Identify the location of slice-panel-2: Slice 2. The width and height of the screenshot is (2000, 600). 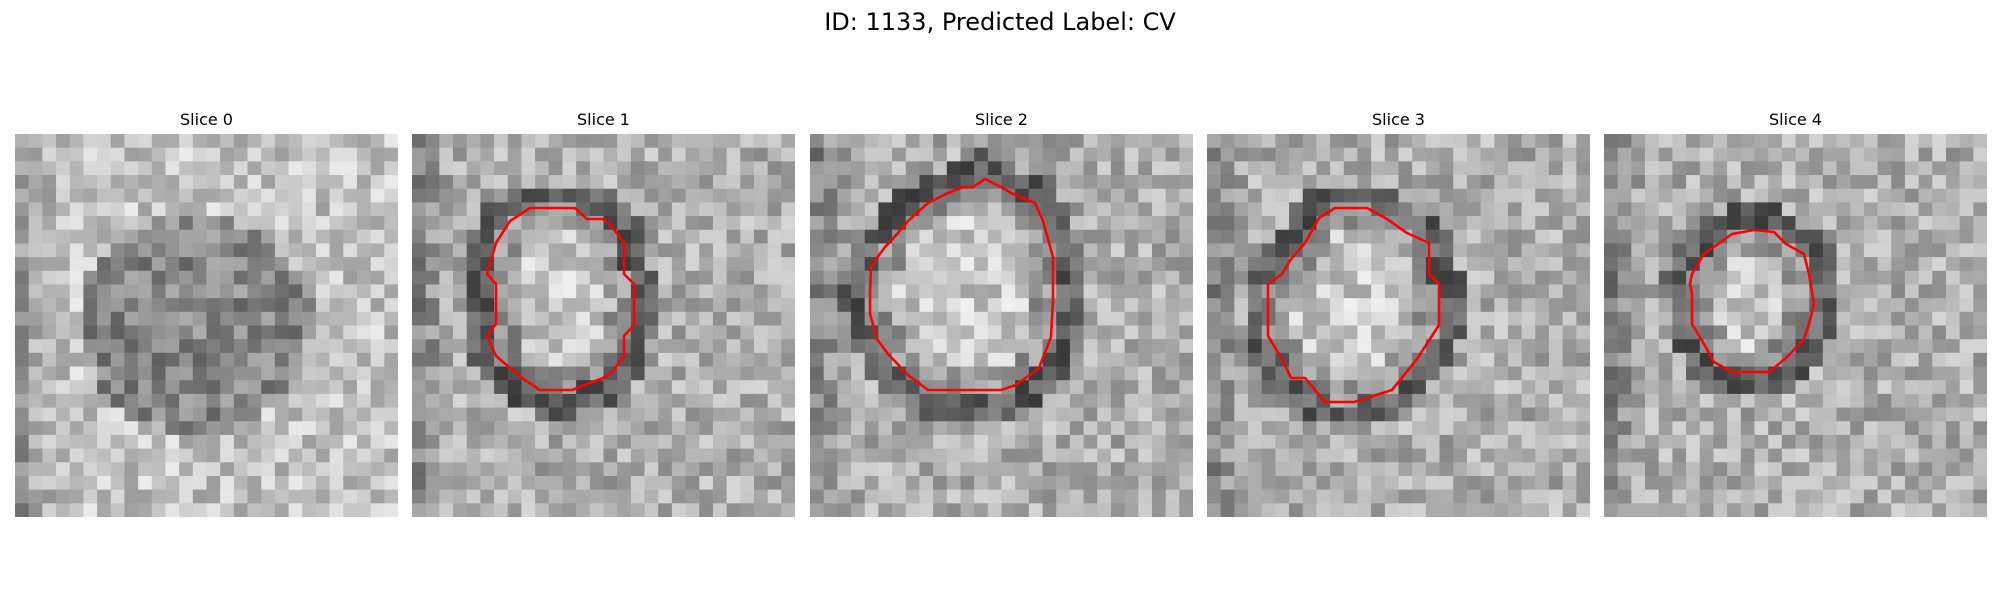
(1001, 313).